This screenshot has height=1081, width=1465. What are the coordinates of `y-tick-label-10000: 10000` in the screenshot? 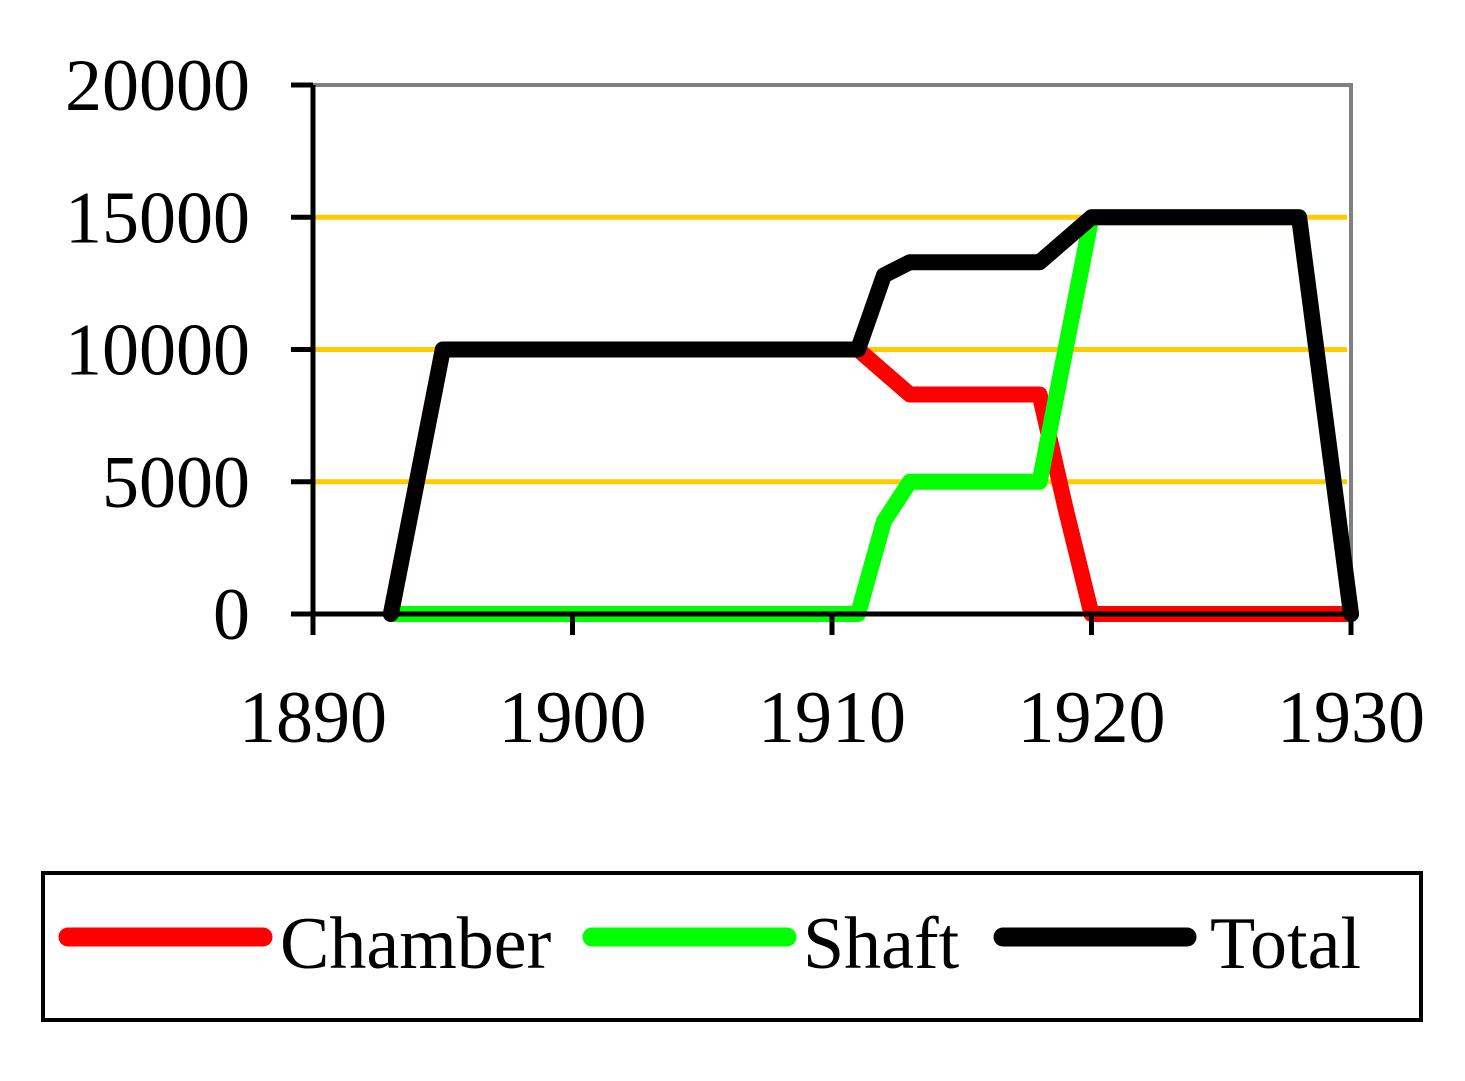 It's located at (157, 351).